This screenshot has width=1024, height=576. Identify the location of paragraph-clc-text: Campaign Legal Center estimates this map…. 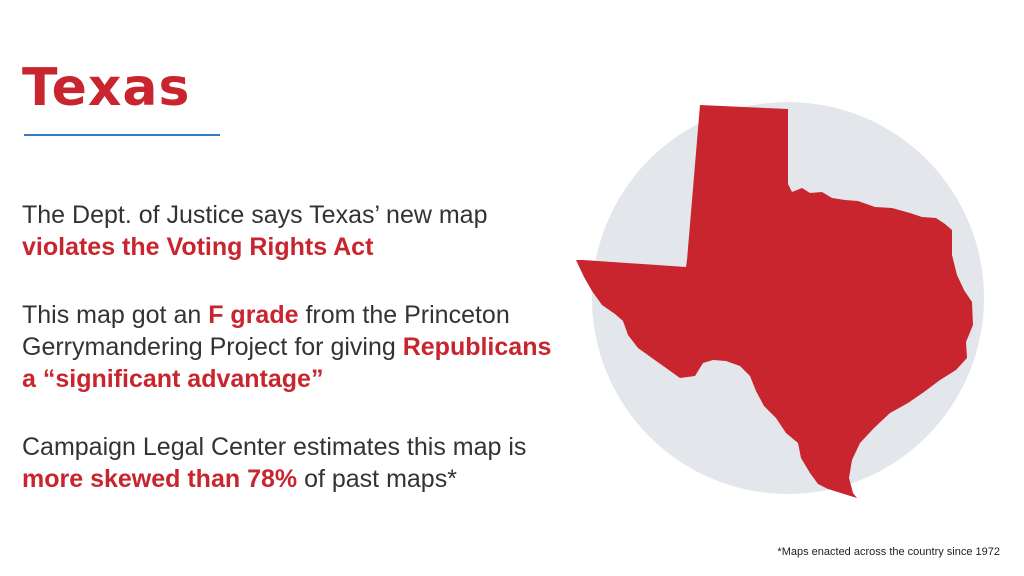
(274, 447).